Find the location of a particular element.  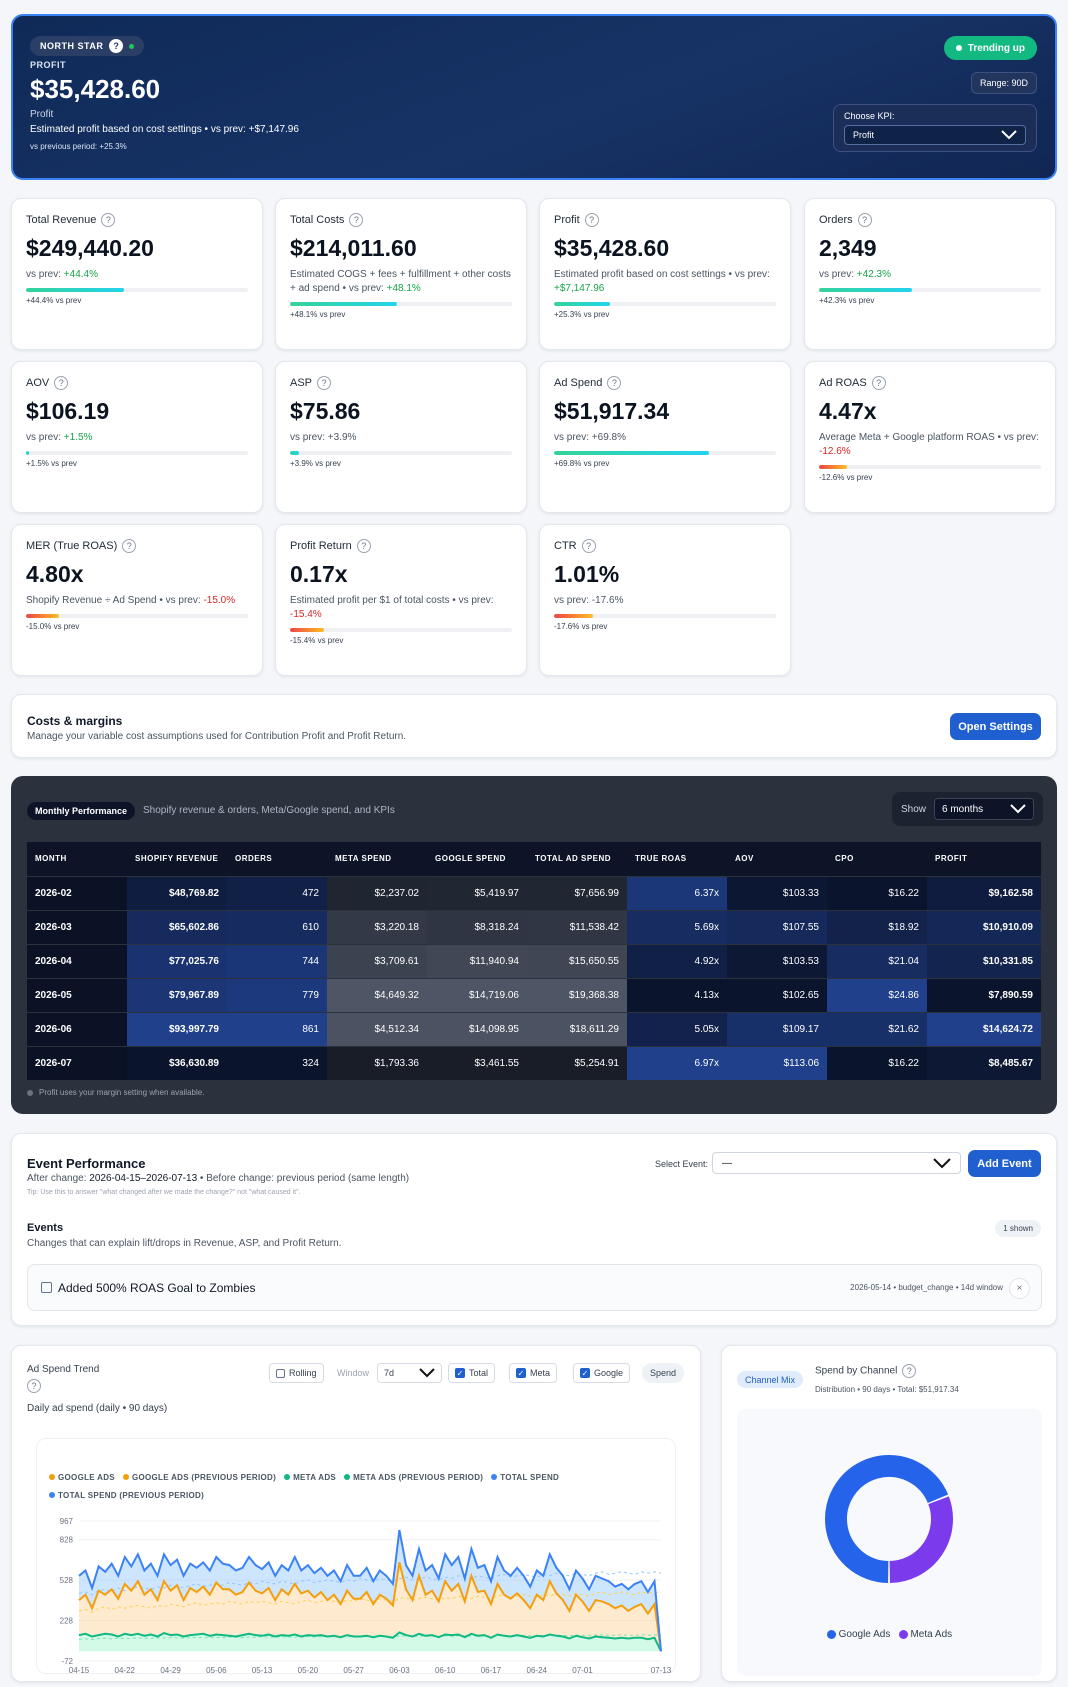

table-cell: 4.92x is located at coordinates (677, 960).